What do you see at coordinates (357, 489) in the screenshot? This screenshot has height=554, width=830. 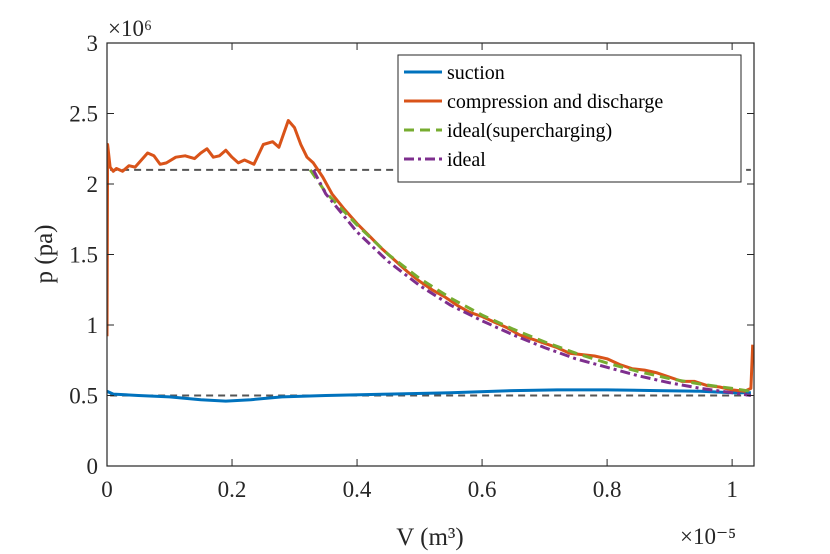 I see `x-tick-label: 0.4` at bounding box center [357, 489].